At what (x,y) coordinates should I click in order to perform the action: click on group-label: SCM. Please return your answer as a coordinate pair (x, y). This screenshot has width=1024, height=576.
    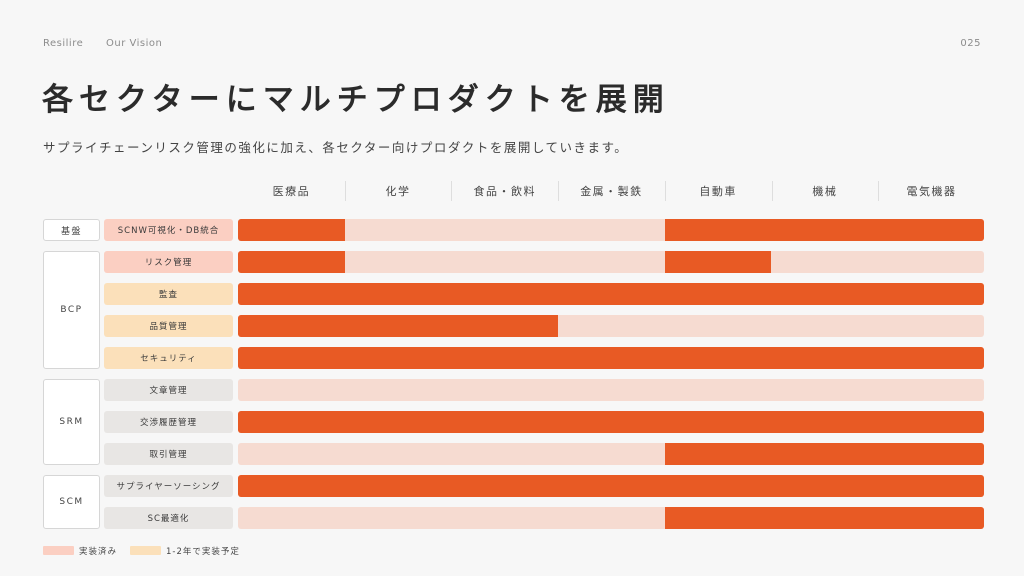
    Looking at the image, I should click on (71, 502).